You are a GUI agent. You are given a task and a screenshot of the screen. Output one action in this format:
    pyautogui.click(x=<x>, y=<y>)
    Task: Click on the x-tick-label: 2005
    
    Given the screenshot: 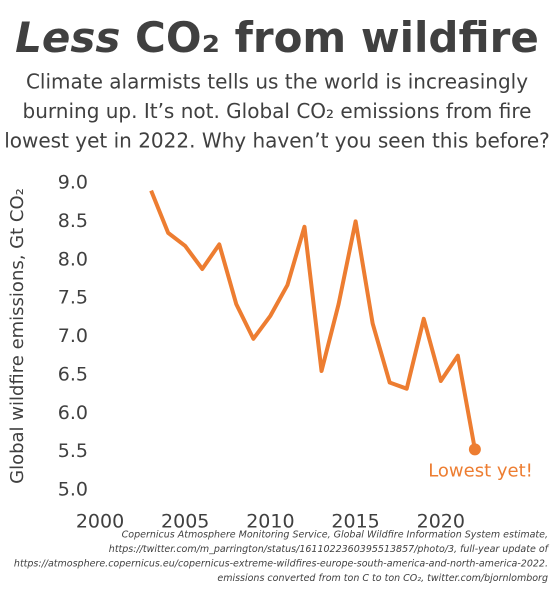 What is the action you would take?
    pyautogui.click(x=185, y=522)
    